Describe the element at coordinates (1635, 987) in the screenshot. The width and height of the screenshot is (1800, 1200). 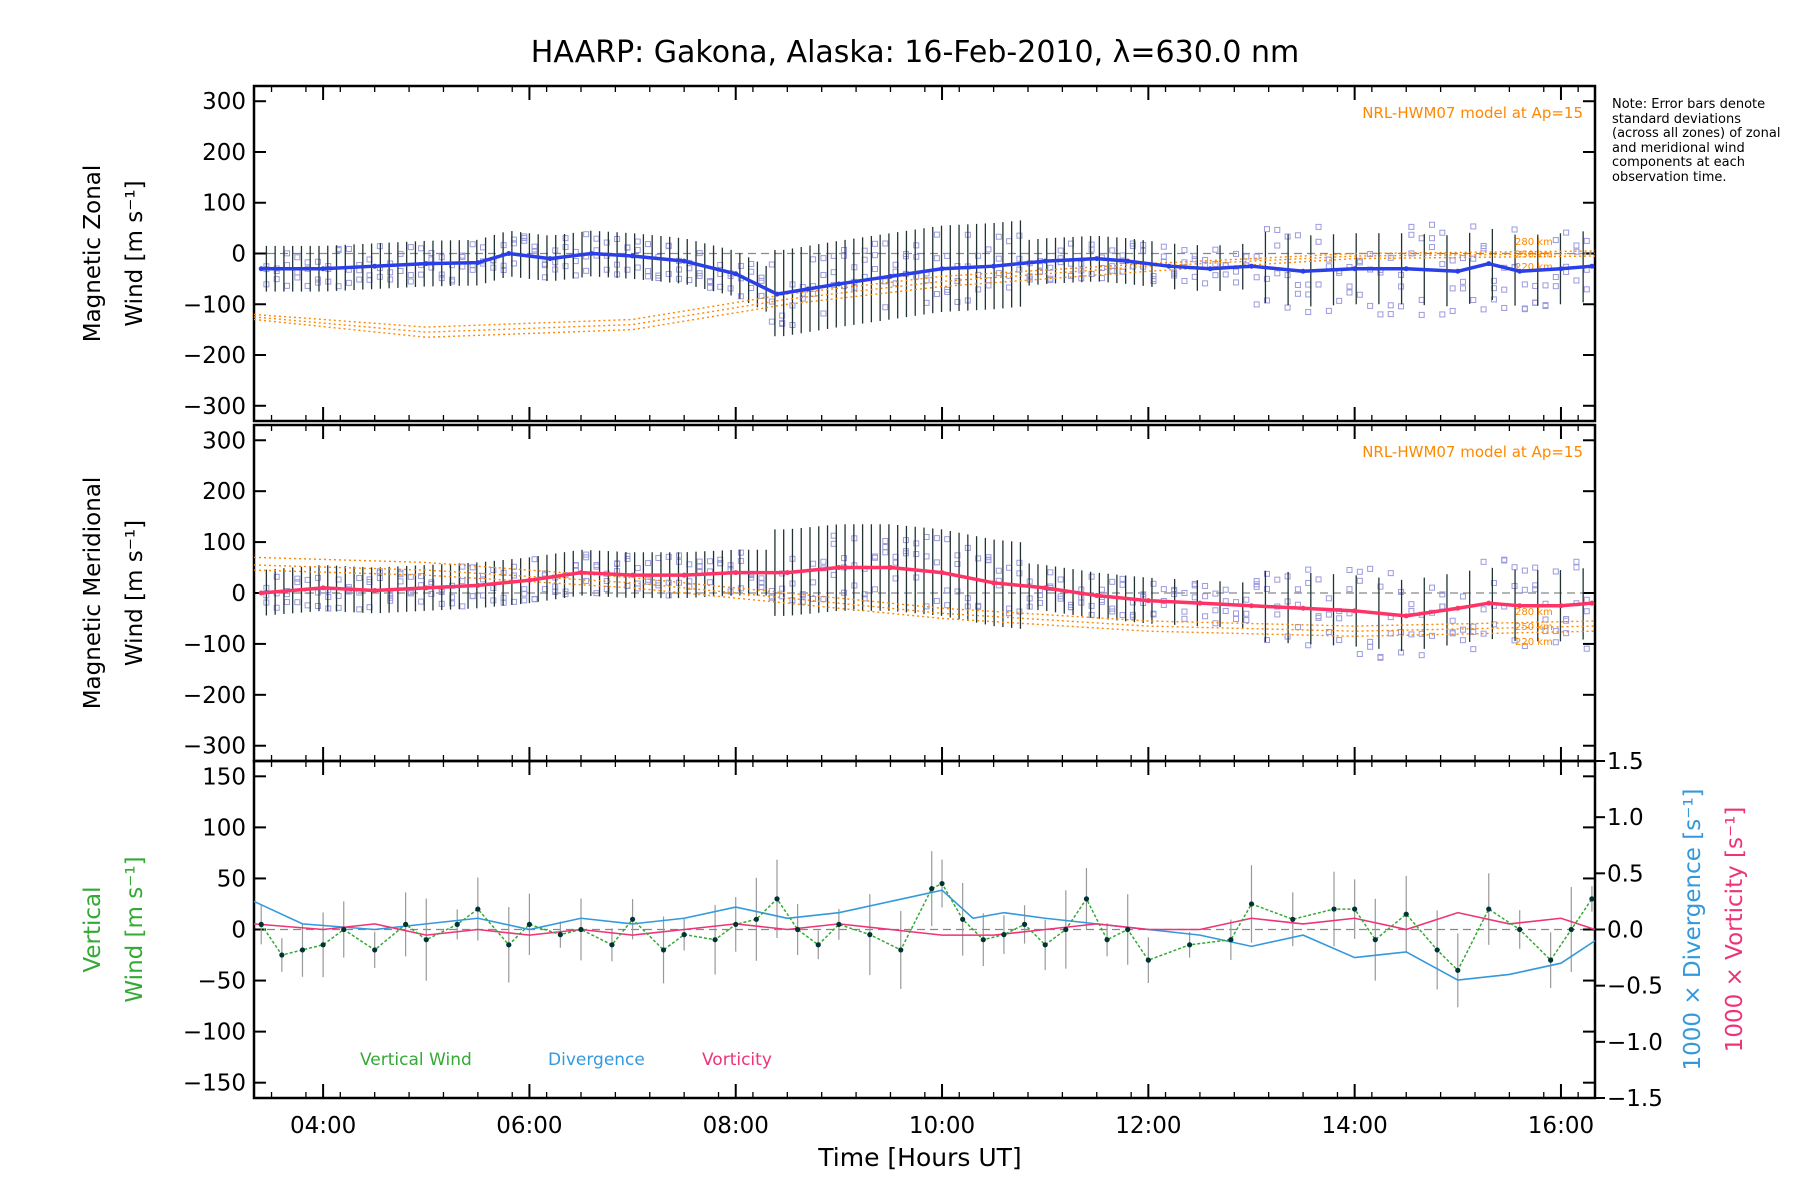
I see `y2-tick-label: −0.5` at that location.